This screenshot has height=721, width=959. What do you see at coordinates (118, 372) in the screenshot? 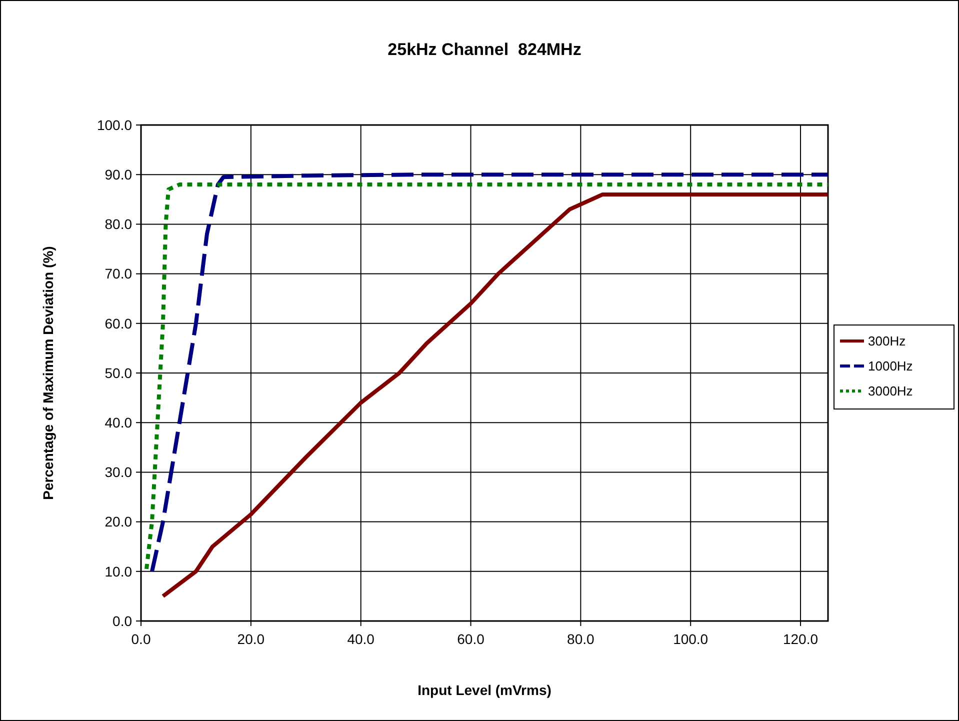
I see `y-tick-label: 50.0` at bounding box center [118, 372].